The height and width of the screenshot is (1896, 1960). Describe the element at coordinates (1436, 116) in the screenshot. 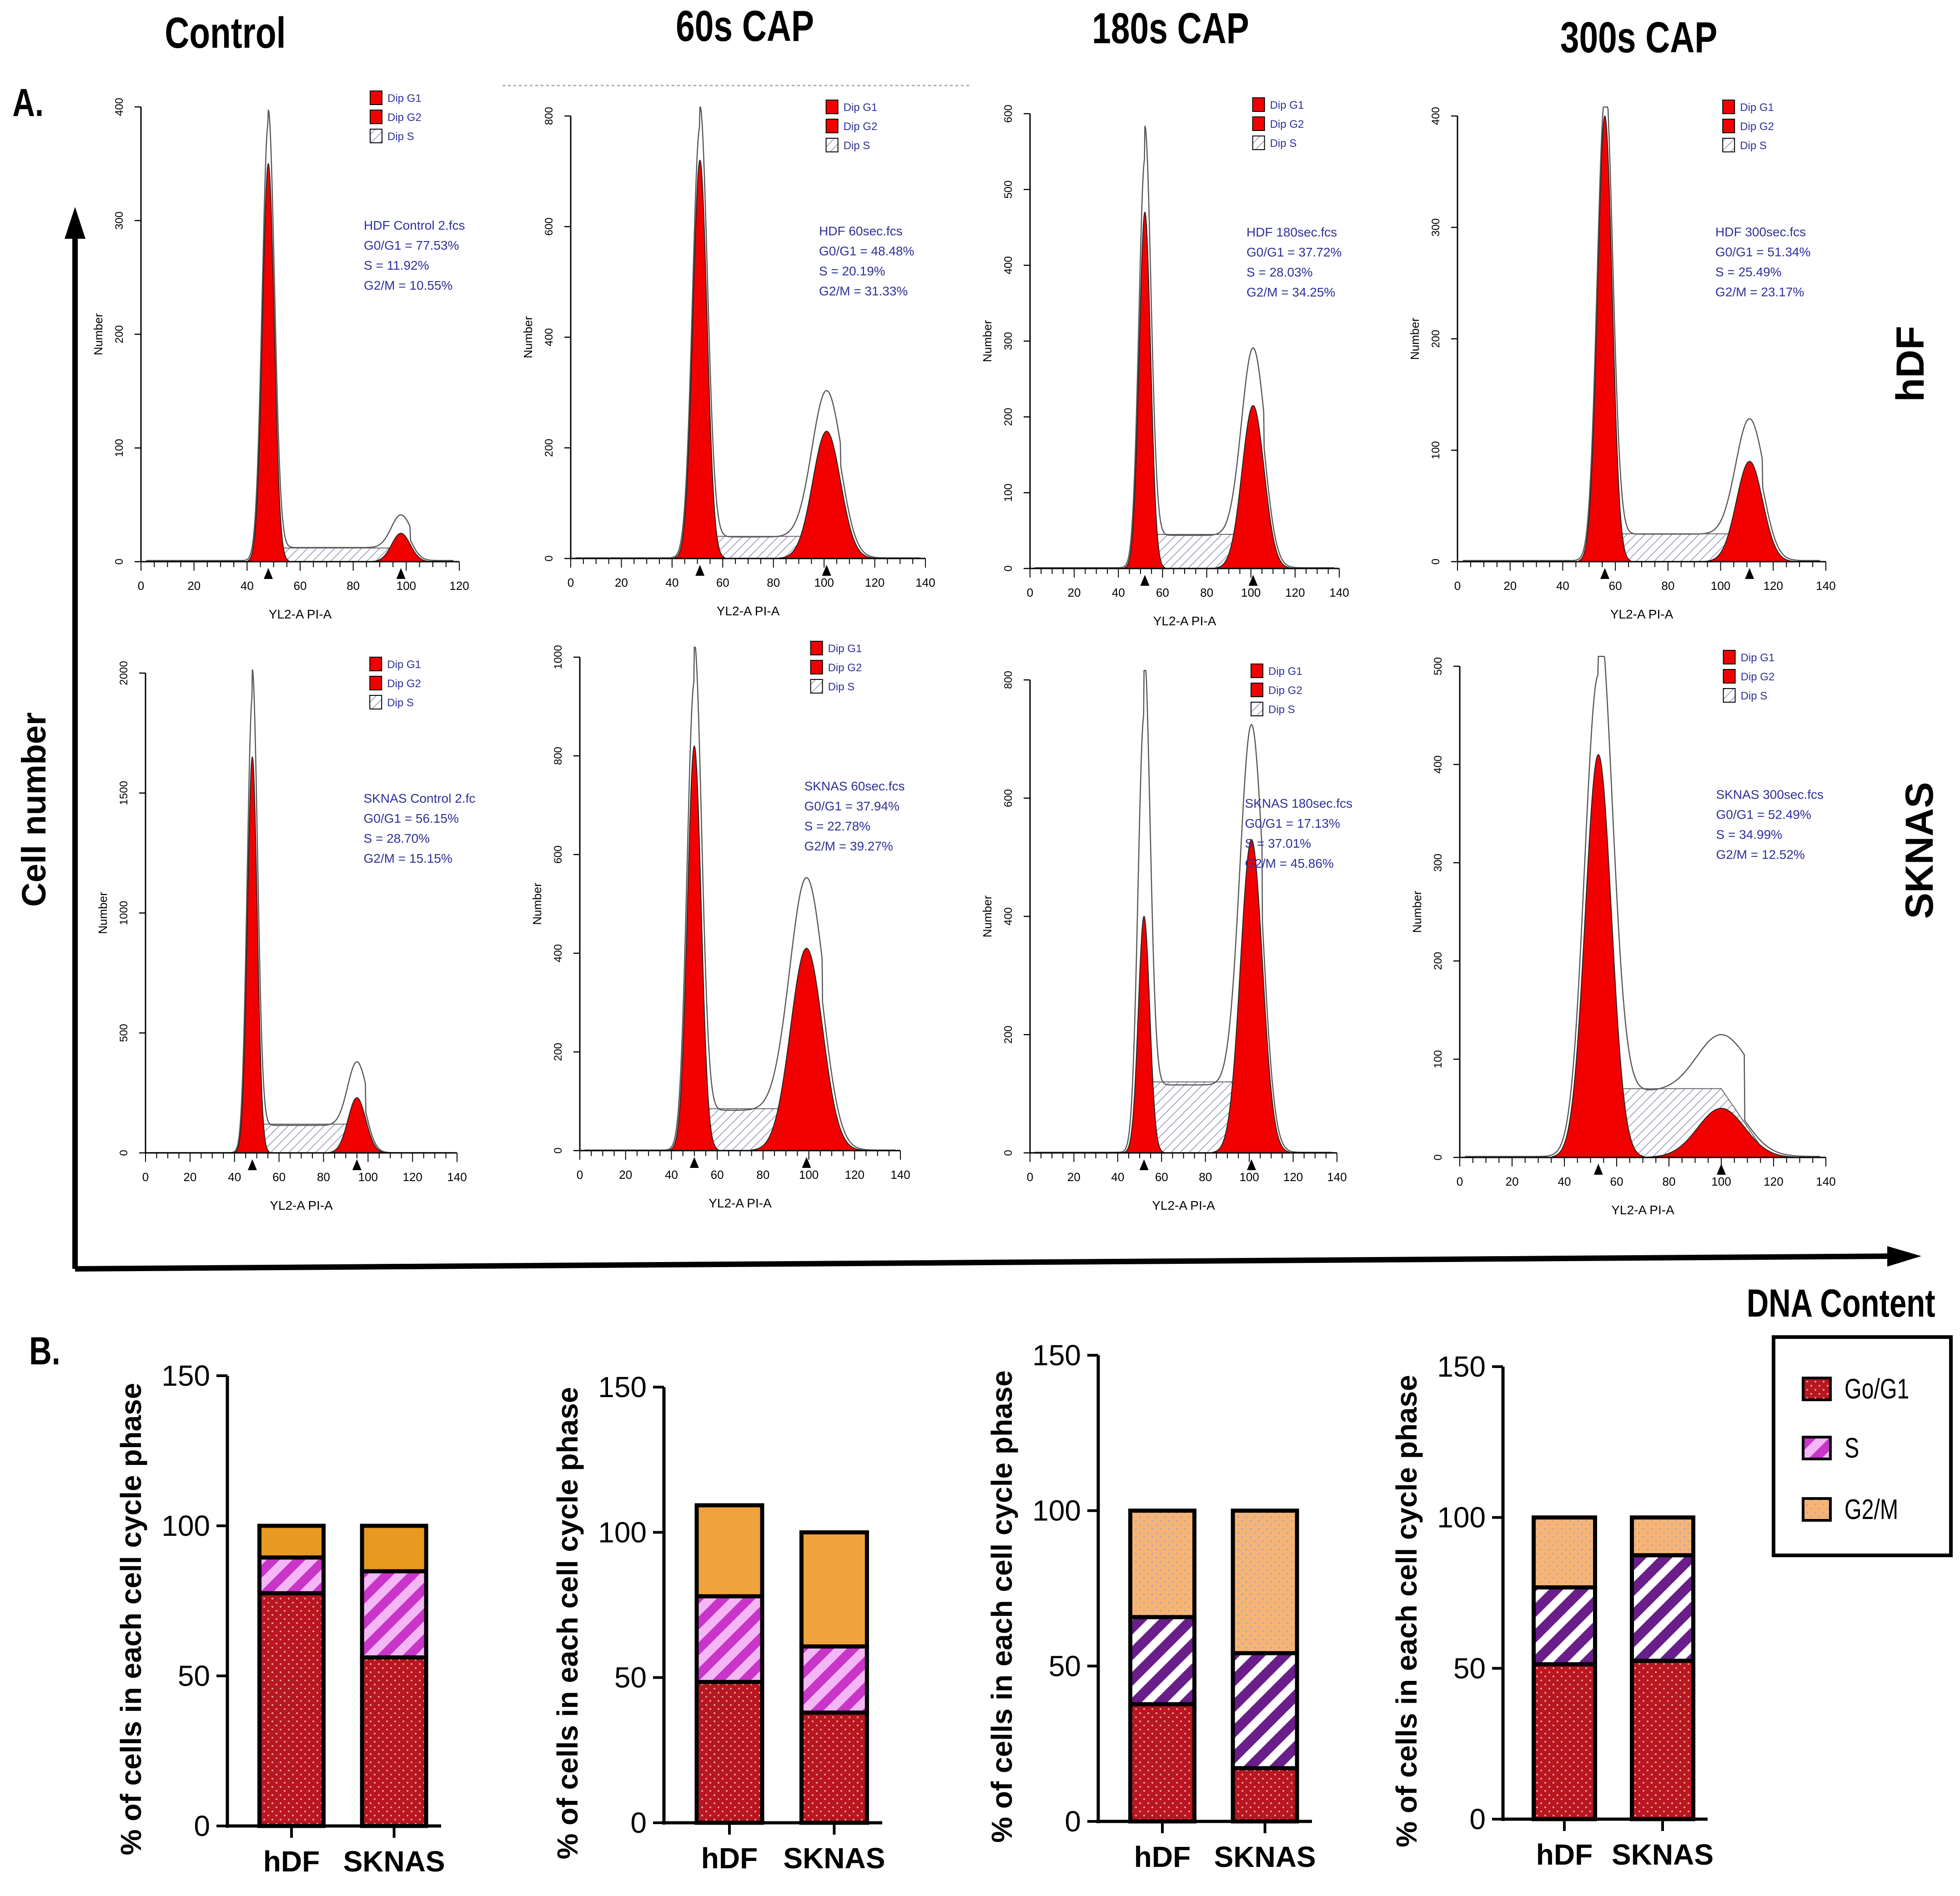

I see `y-tick-label: 400` at that location.